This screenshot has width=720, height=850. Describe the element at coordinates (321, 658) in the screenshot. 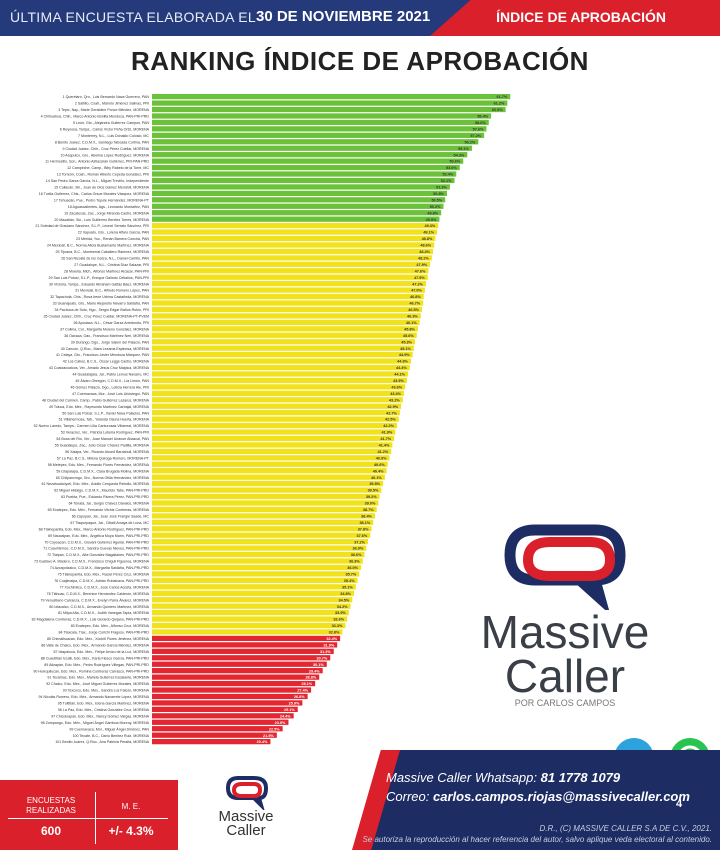

I see `data-label: 30.7%` at that location.